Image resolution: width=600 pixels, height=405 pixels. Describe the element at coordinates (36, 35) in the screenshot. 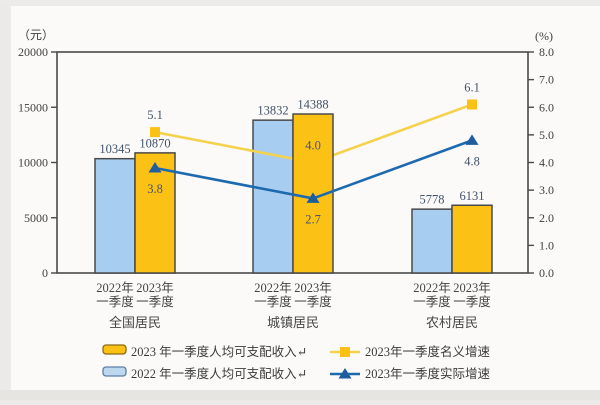

I see `left-axis-unit: （元）` at that location.